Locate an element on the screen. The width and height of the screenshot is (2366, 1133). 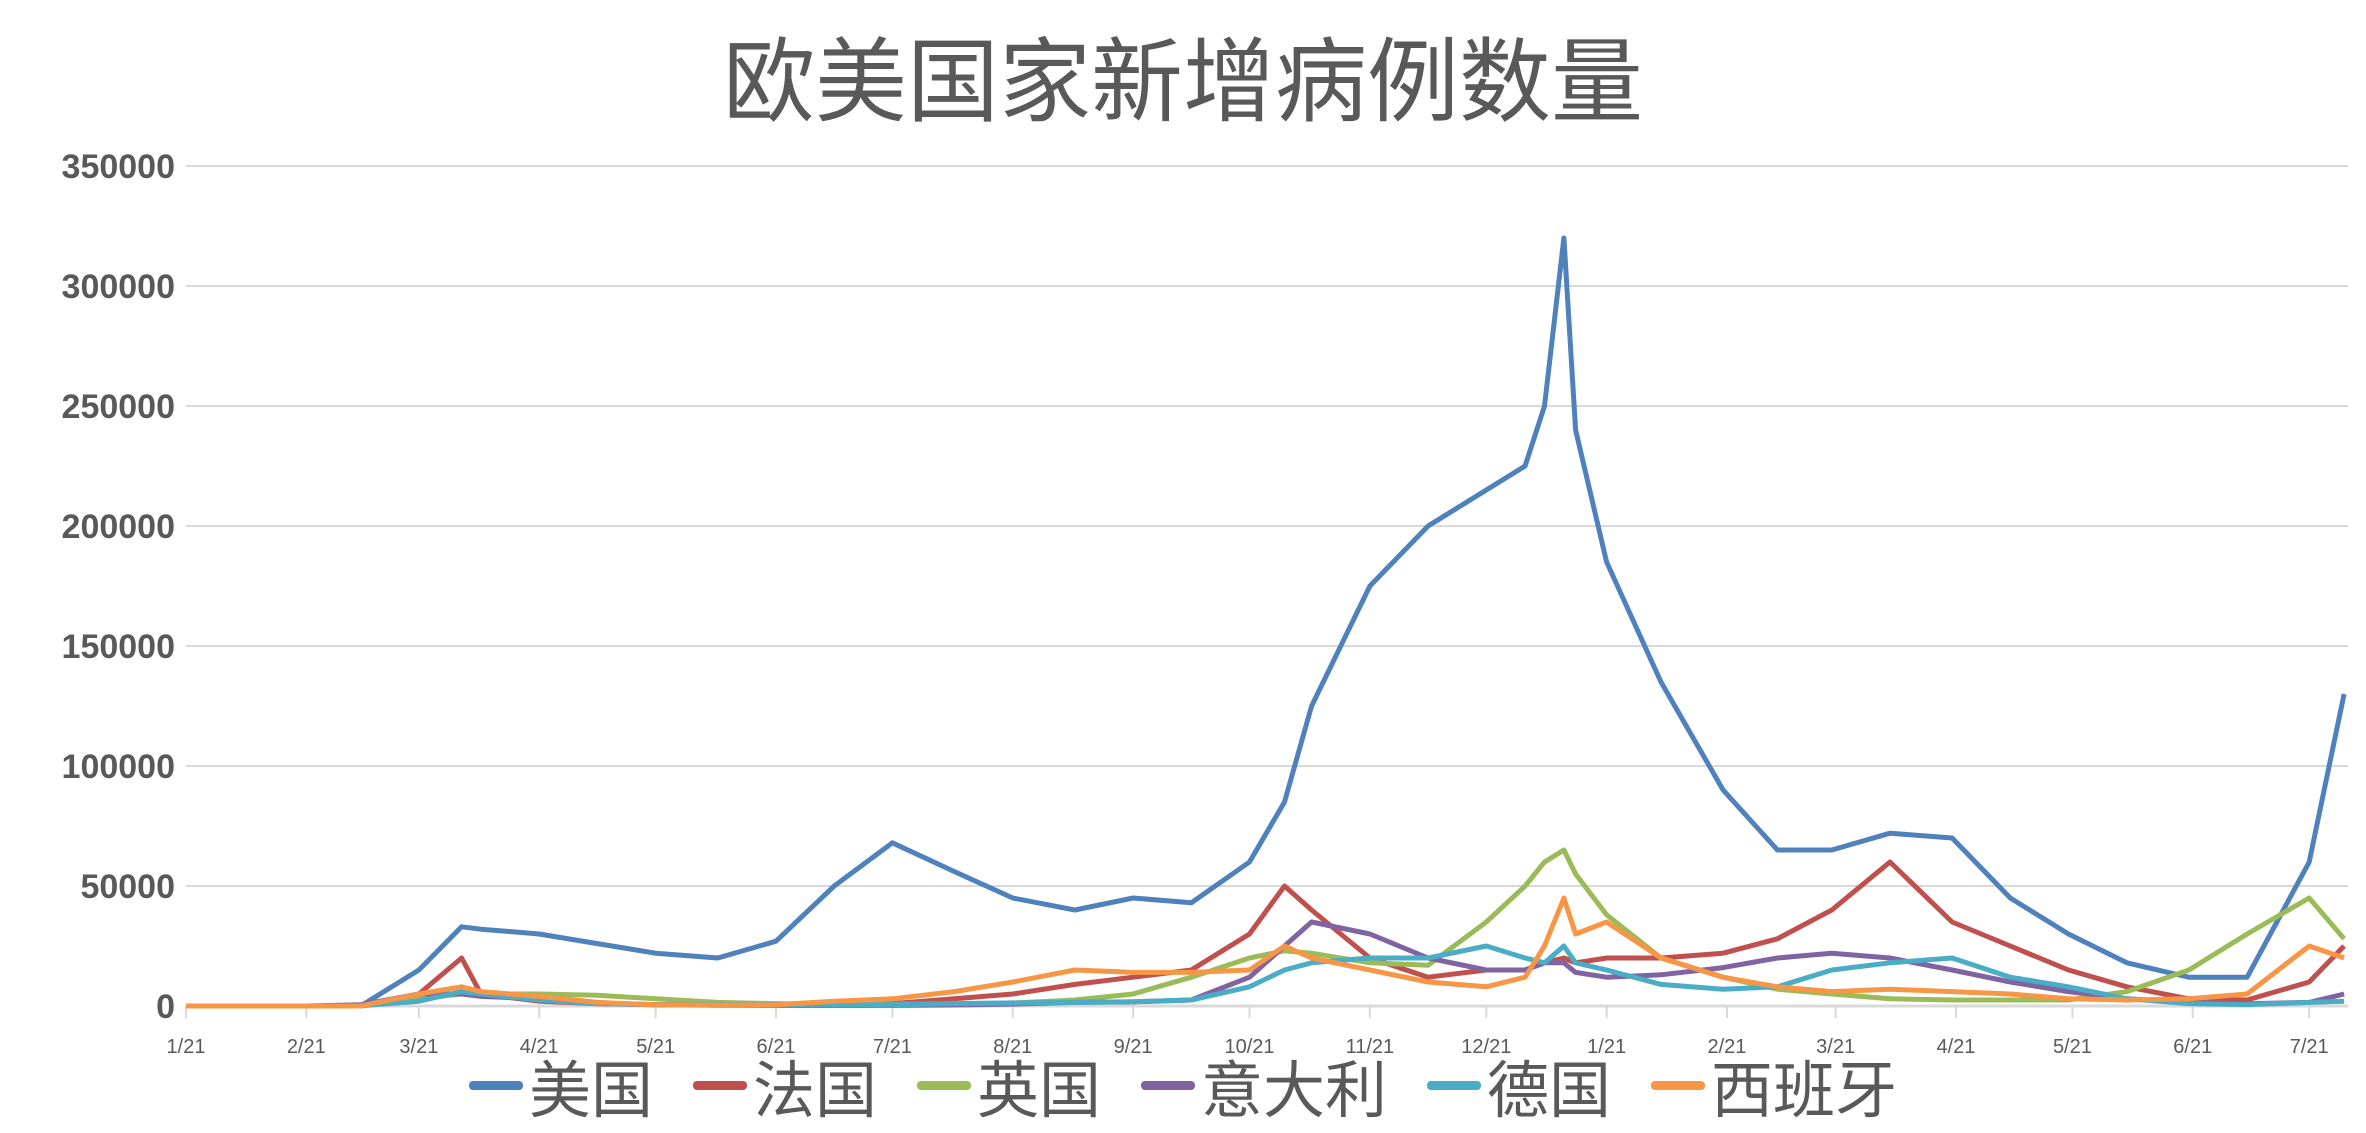
y-tick-label: 50000 is located at coordinates (127, 887).